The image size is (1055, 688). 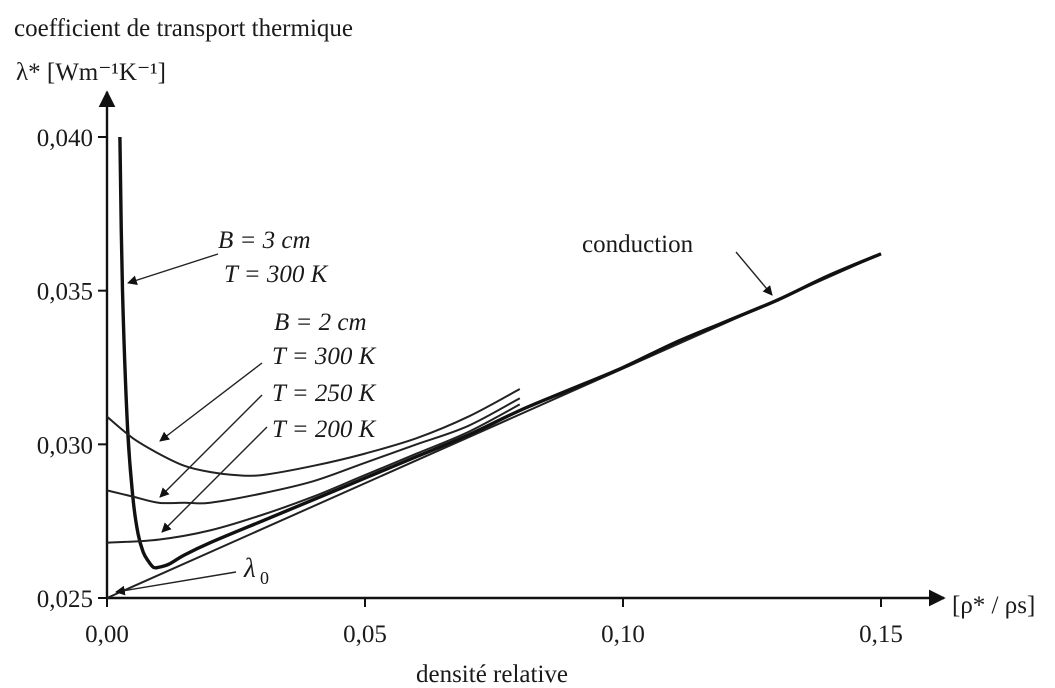 I want to click on series-line-b-2-cm-t-200-k, so click(x=313, y=473).